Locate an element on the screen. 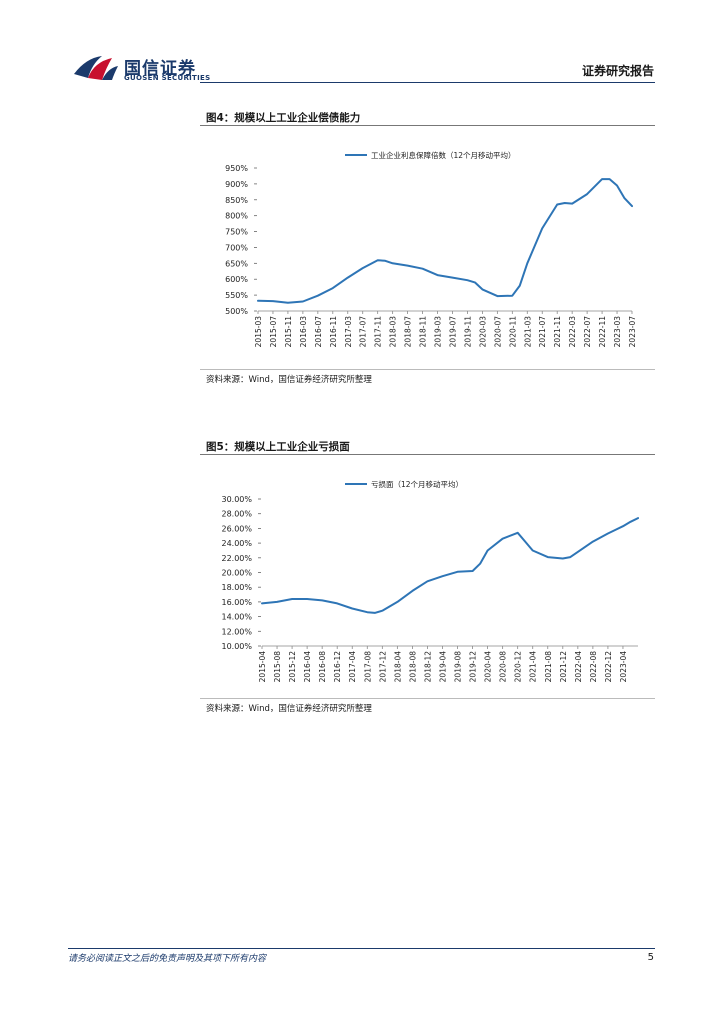  x-tick-label: 2022-11 is located at coordinates (602, 332).